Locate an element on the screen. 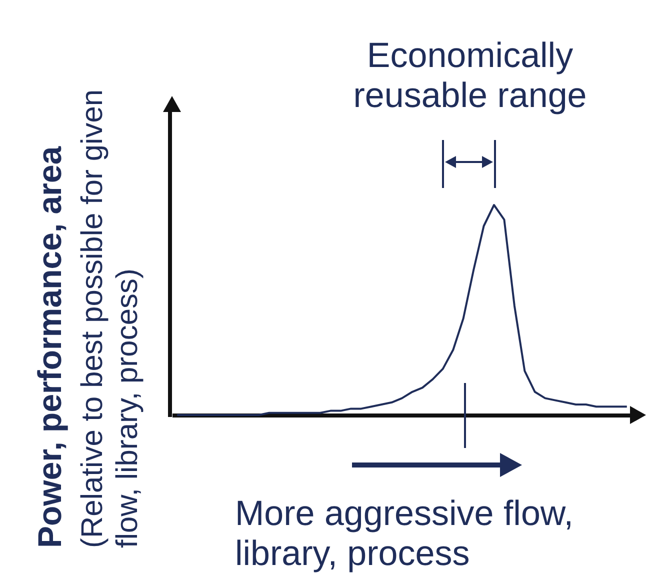 This screenshot has width=658, height=584. y-axis-title: Power, performance, area is located at coordinates (49, 346).